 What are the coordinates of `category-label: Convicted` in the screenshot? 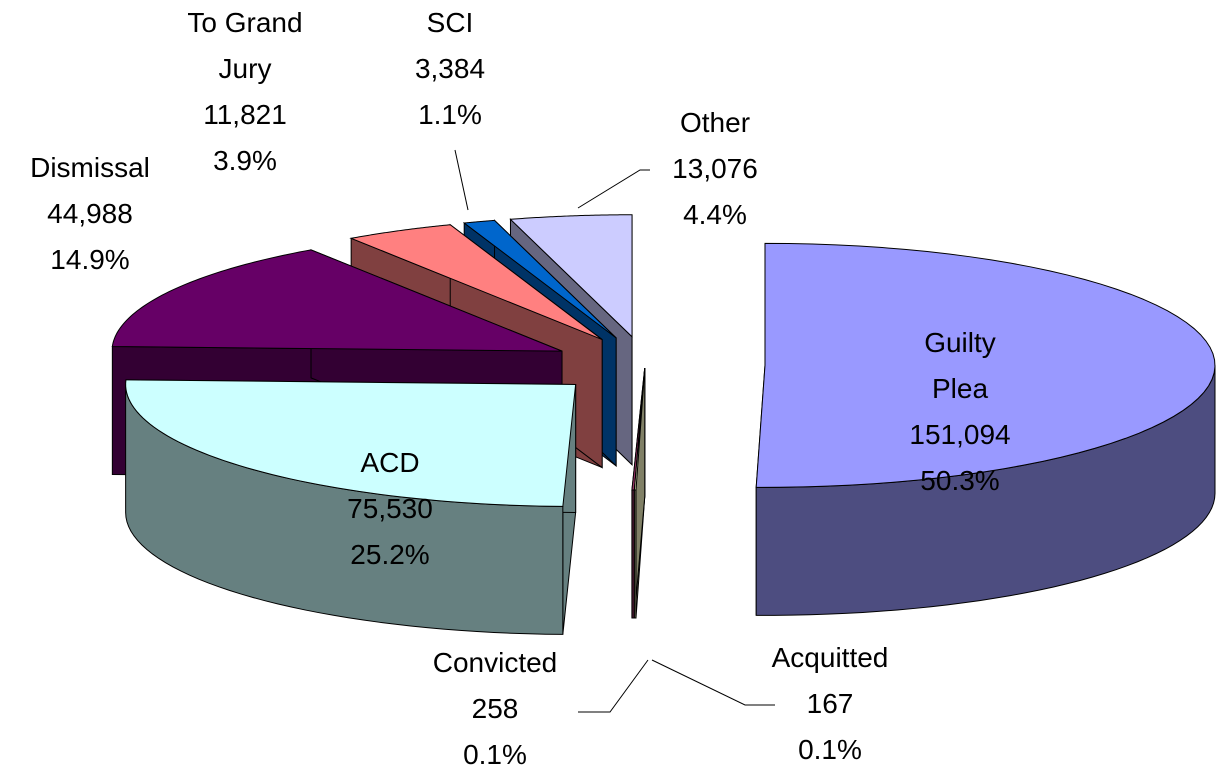 It's located at (495, 662).